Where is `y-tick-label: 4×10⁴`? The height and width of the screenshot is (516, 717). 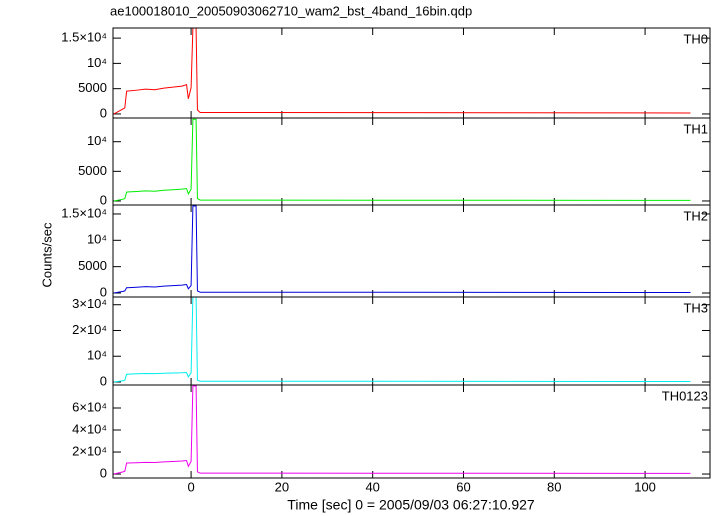 y-tick-label: 4×10⁴ is located at coordinates (89, 428).